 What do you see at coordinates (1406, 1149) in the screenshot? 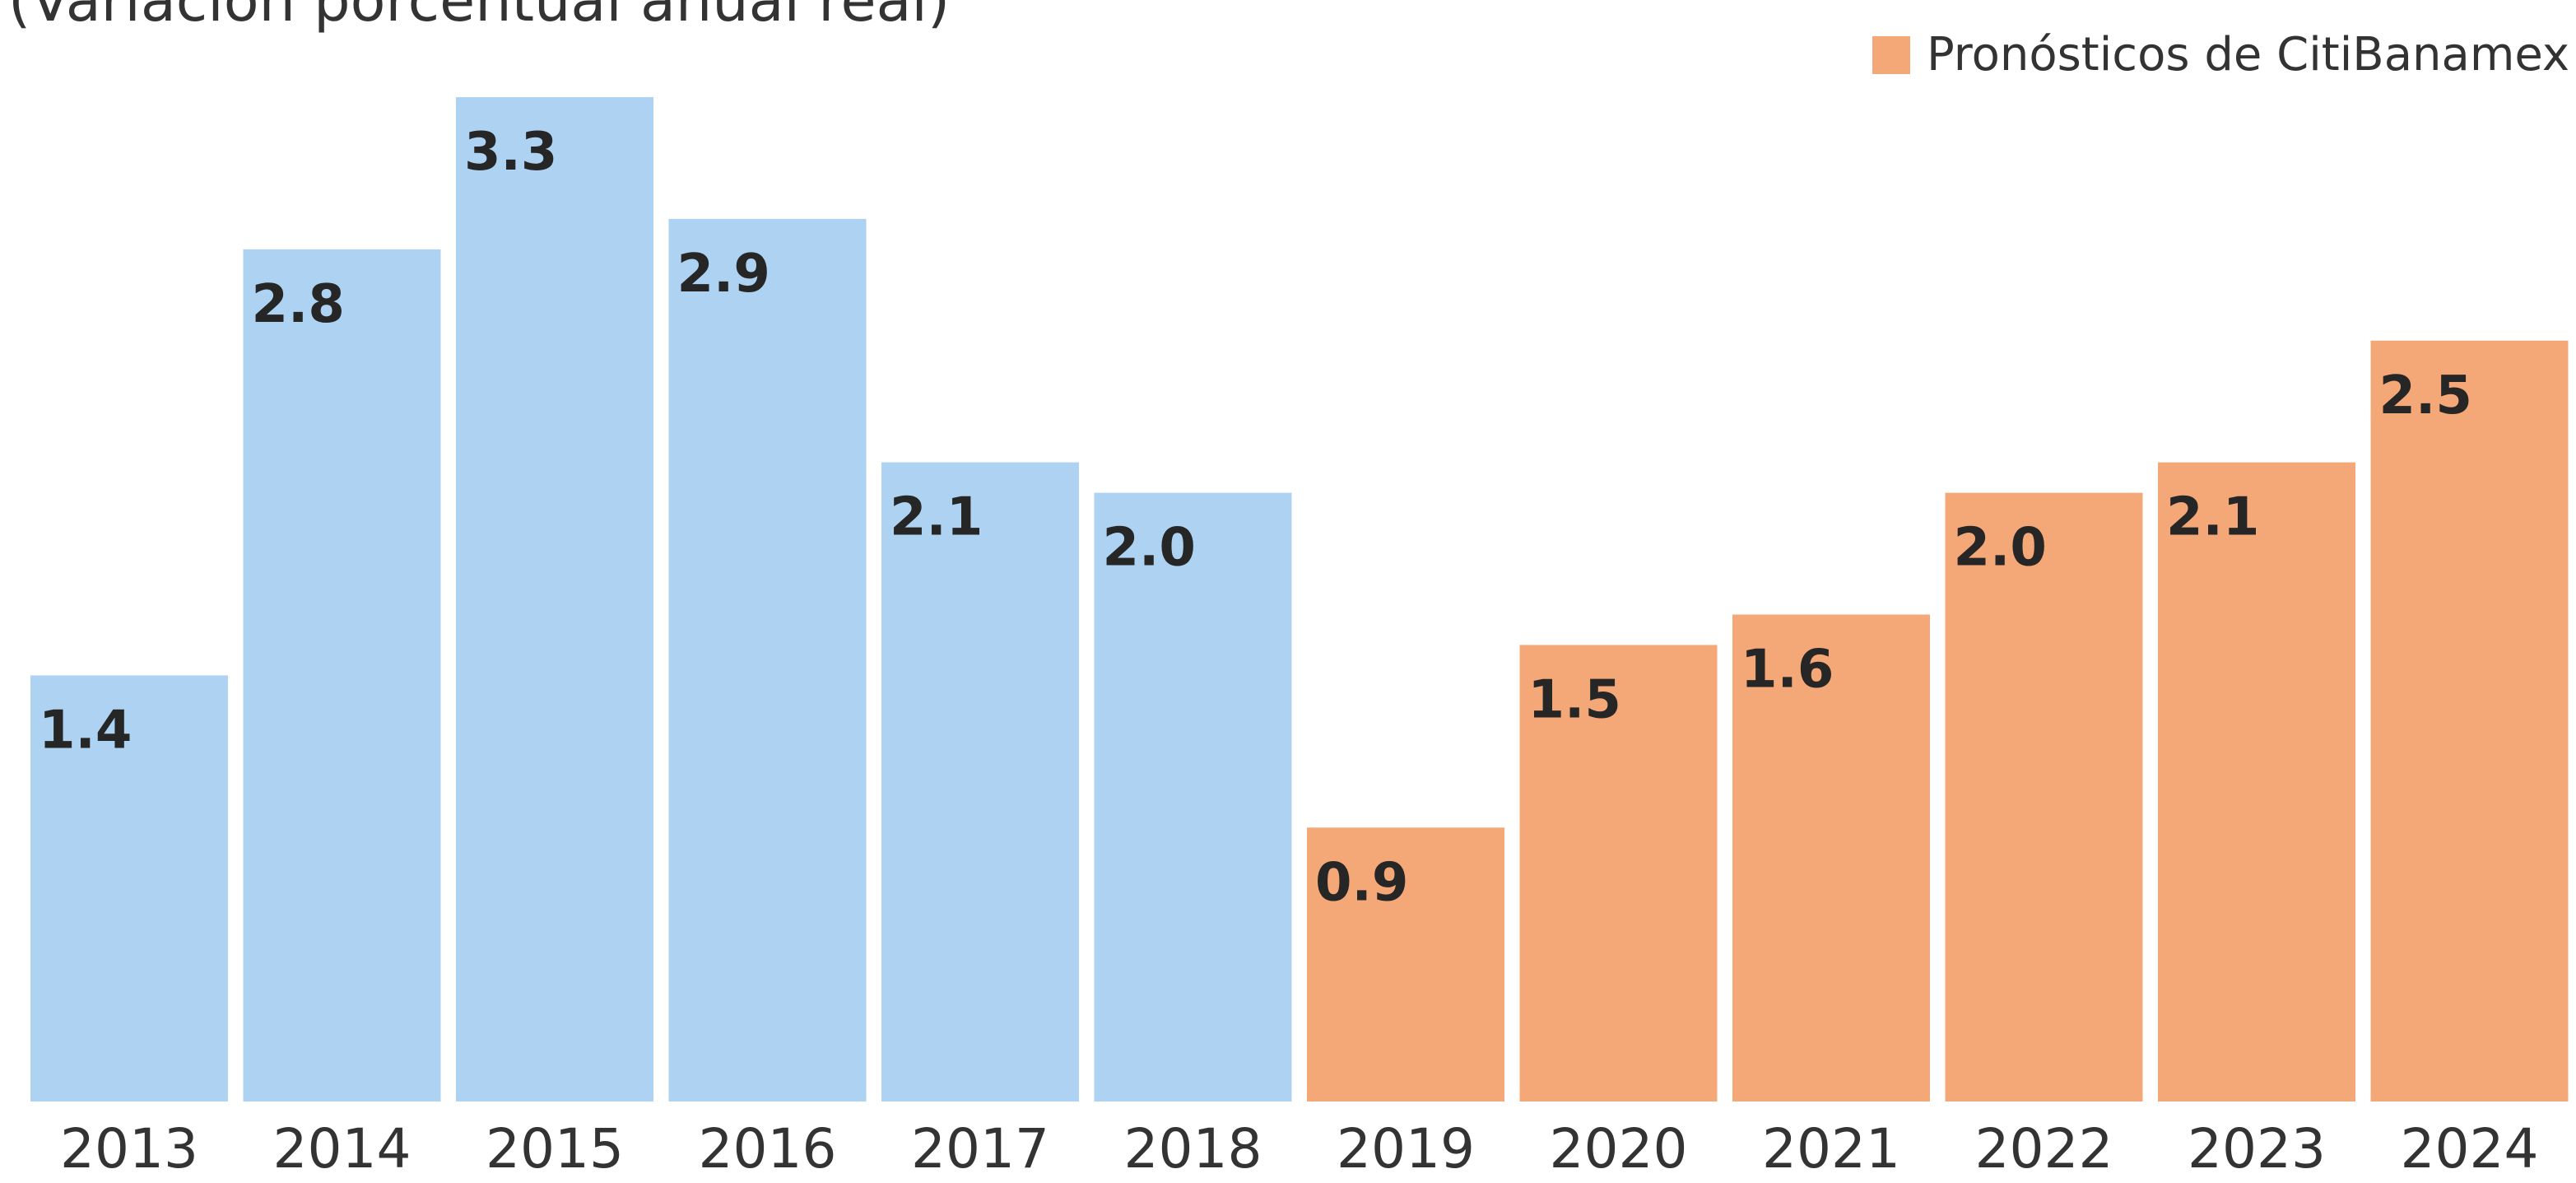
I see `x-tick-label-2019: 2019` at bounding box center [1406, 1149].